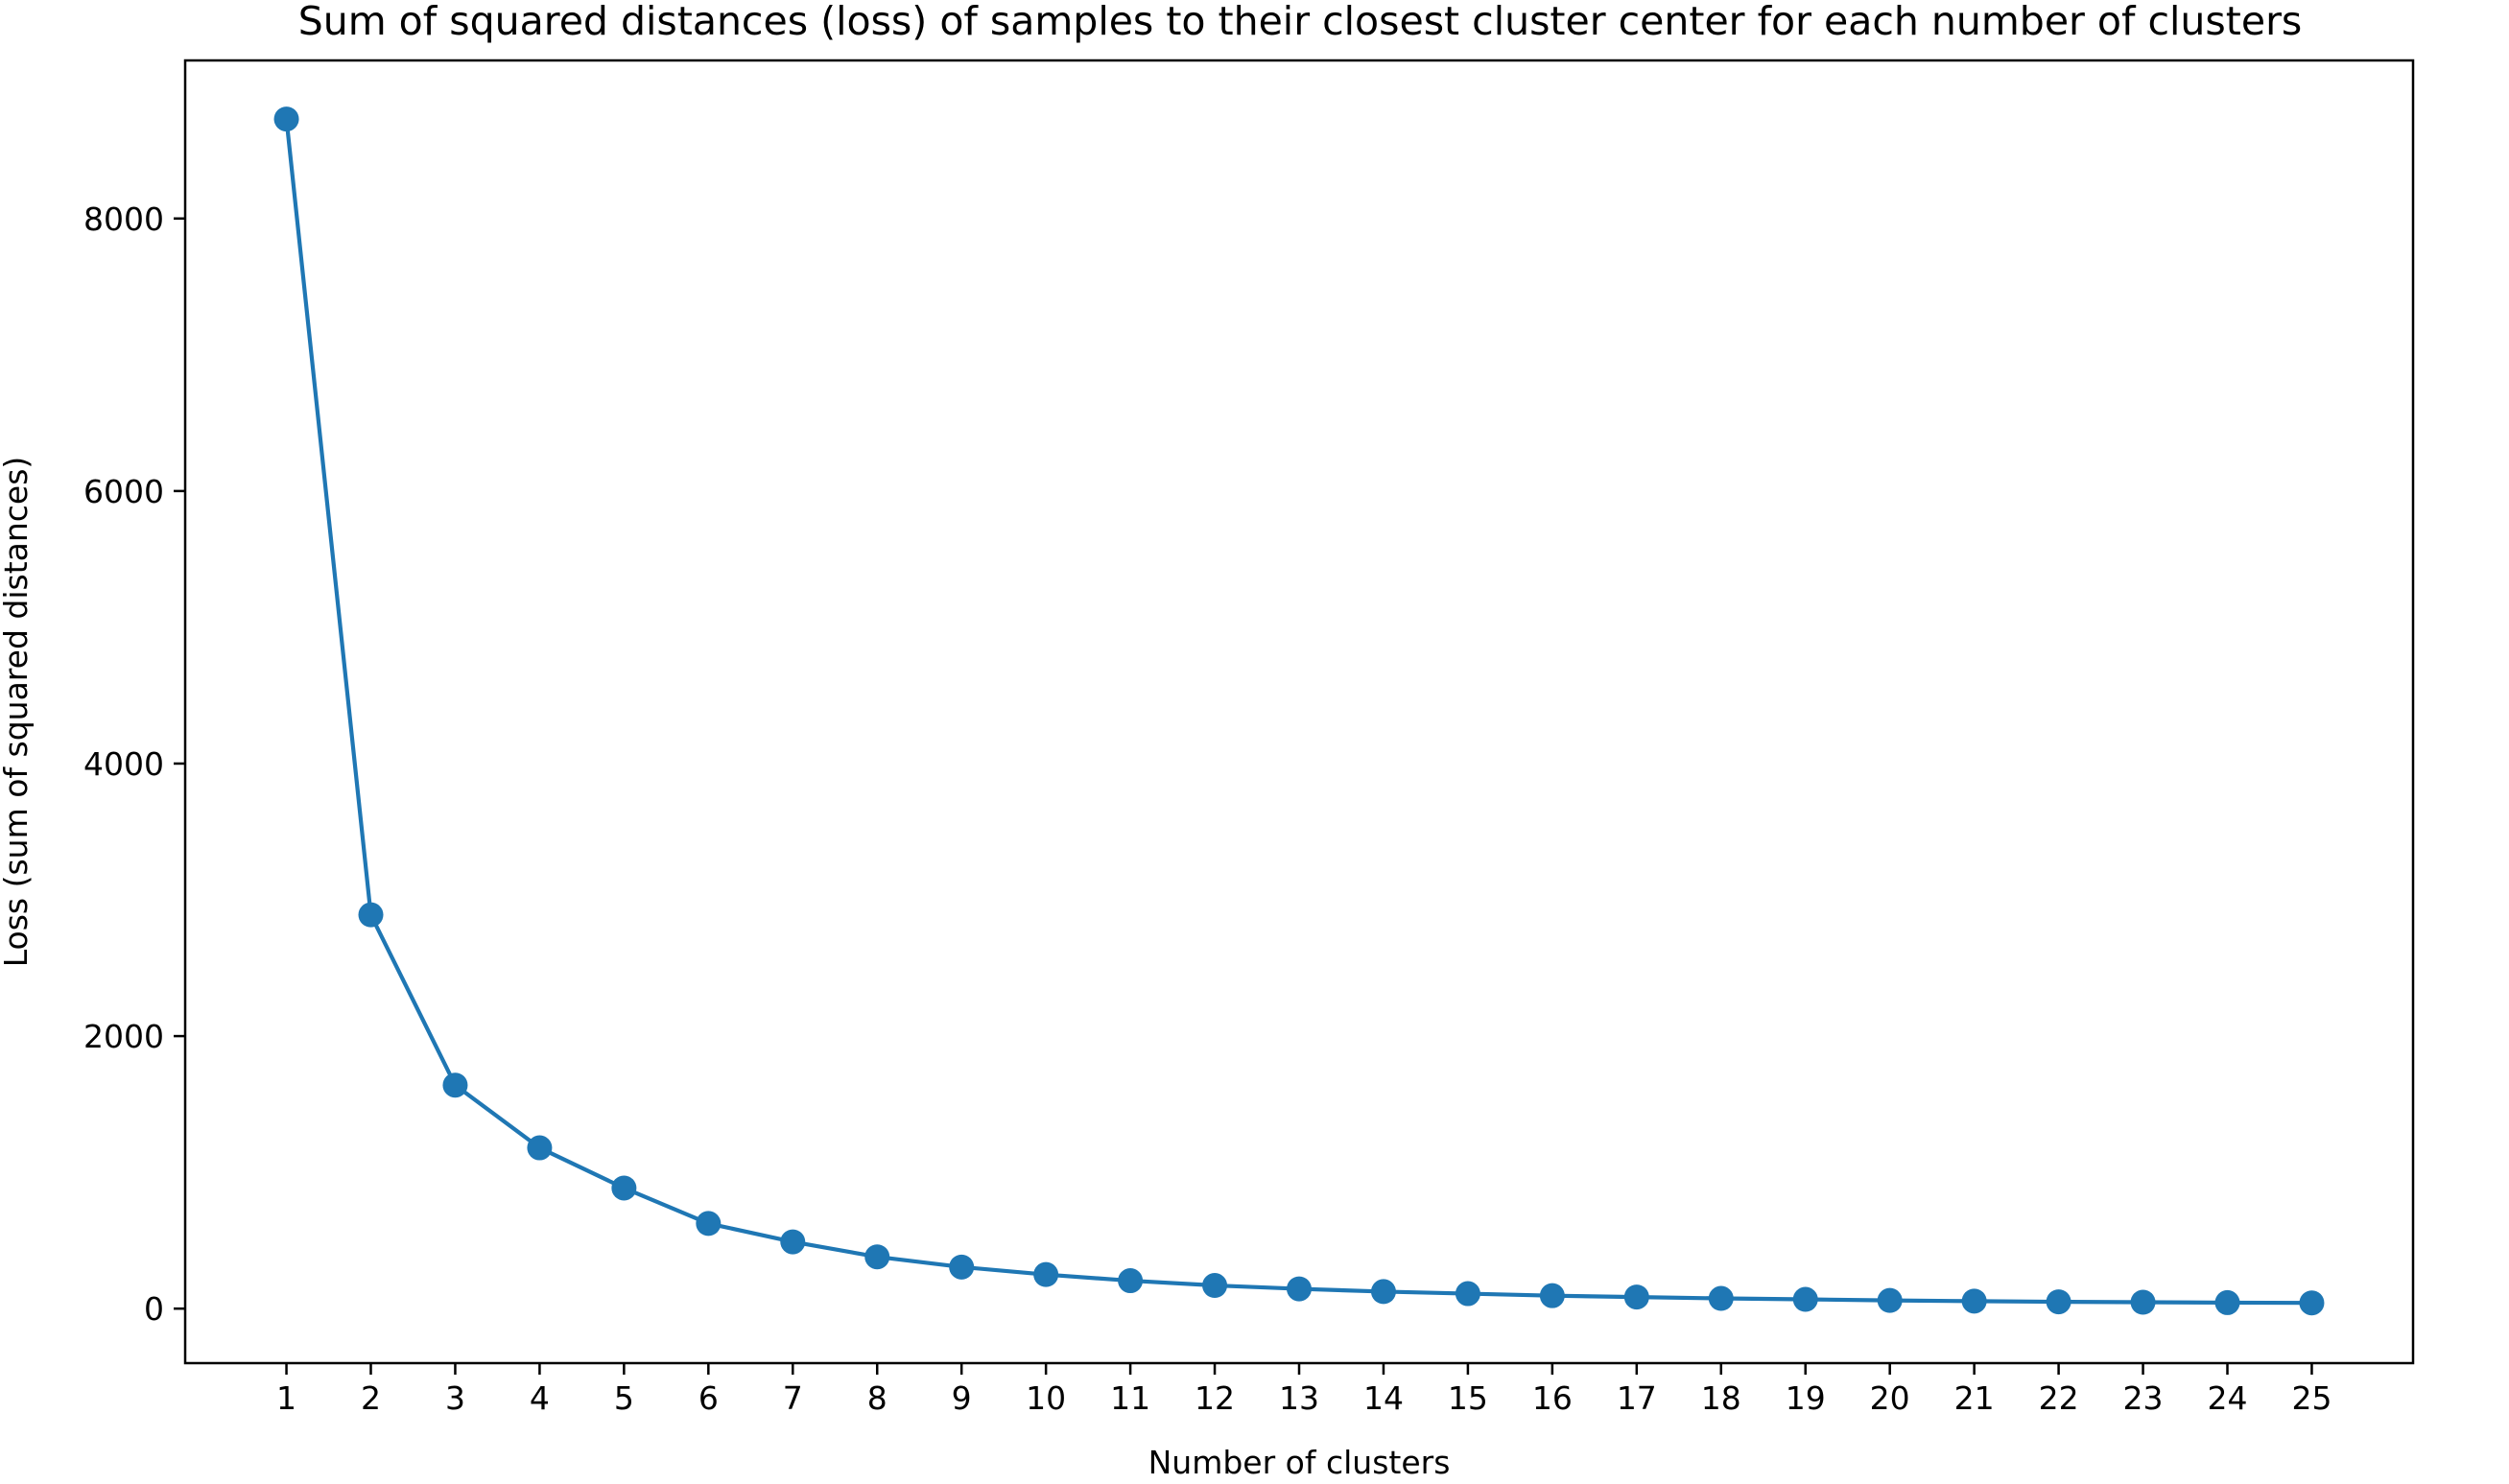 The height and width of the screenshot is (1484, 2509). What do you see at coordinates (1553, 1398) in the screenshot?
I see `x-tick-label: 16` at bounding box center [1553, 1398].